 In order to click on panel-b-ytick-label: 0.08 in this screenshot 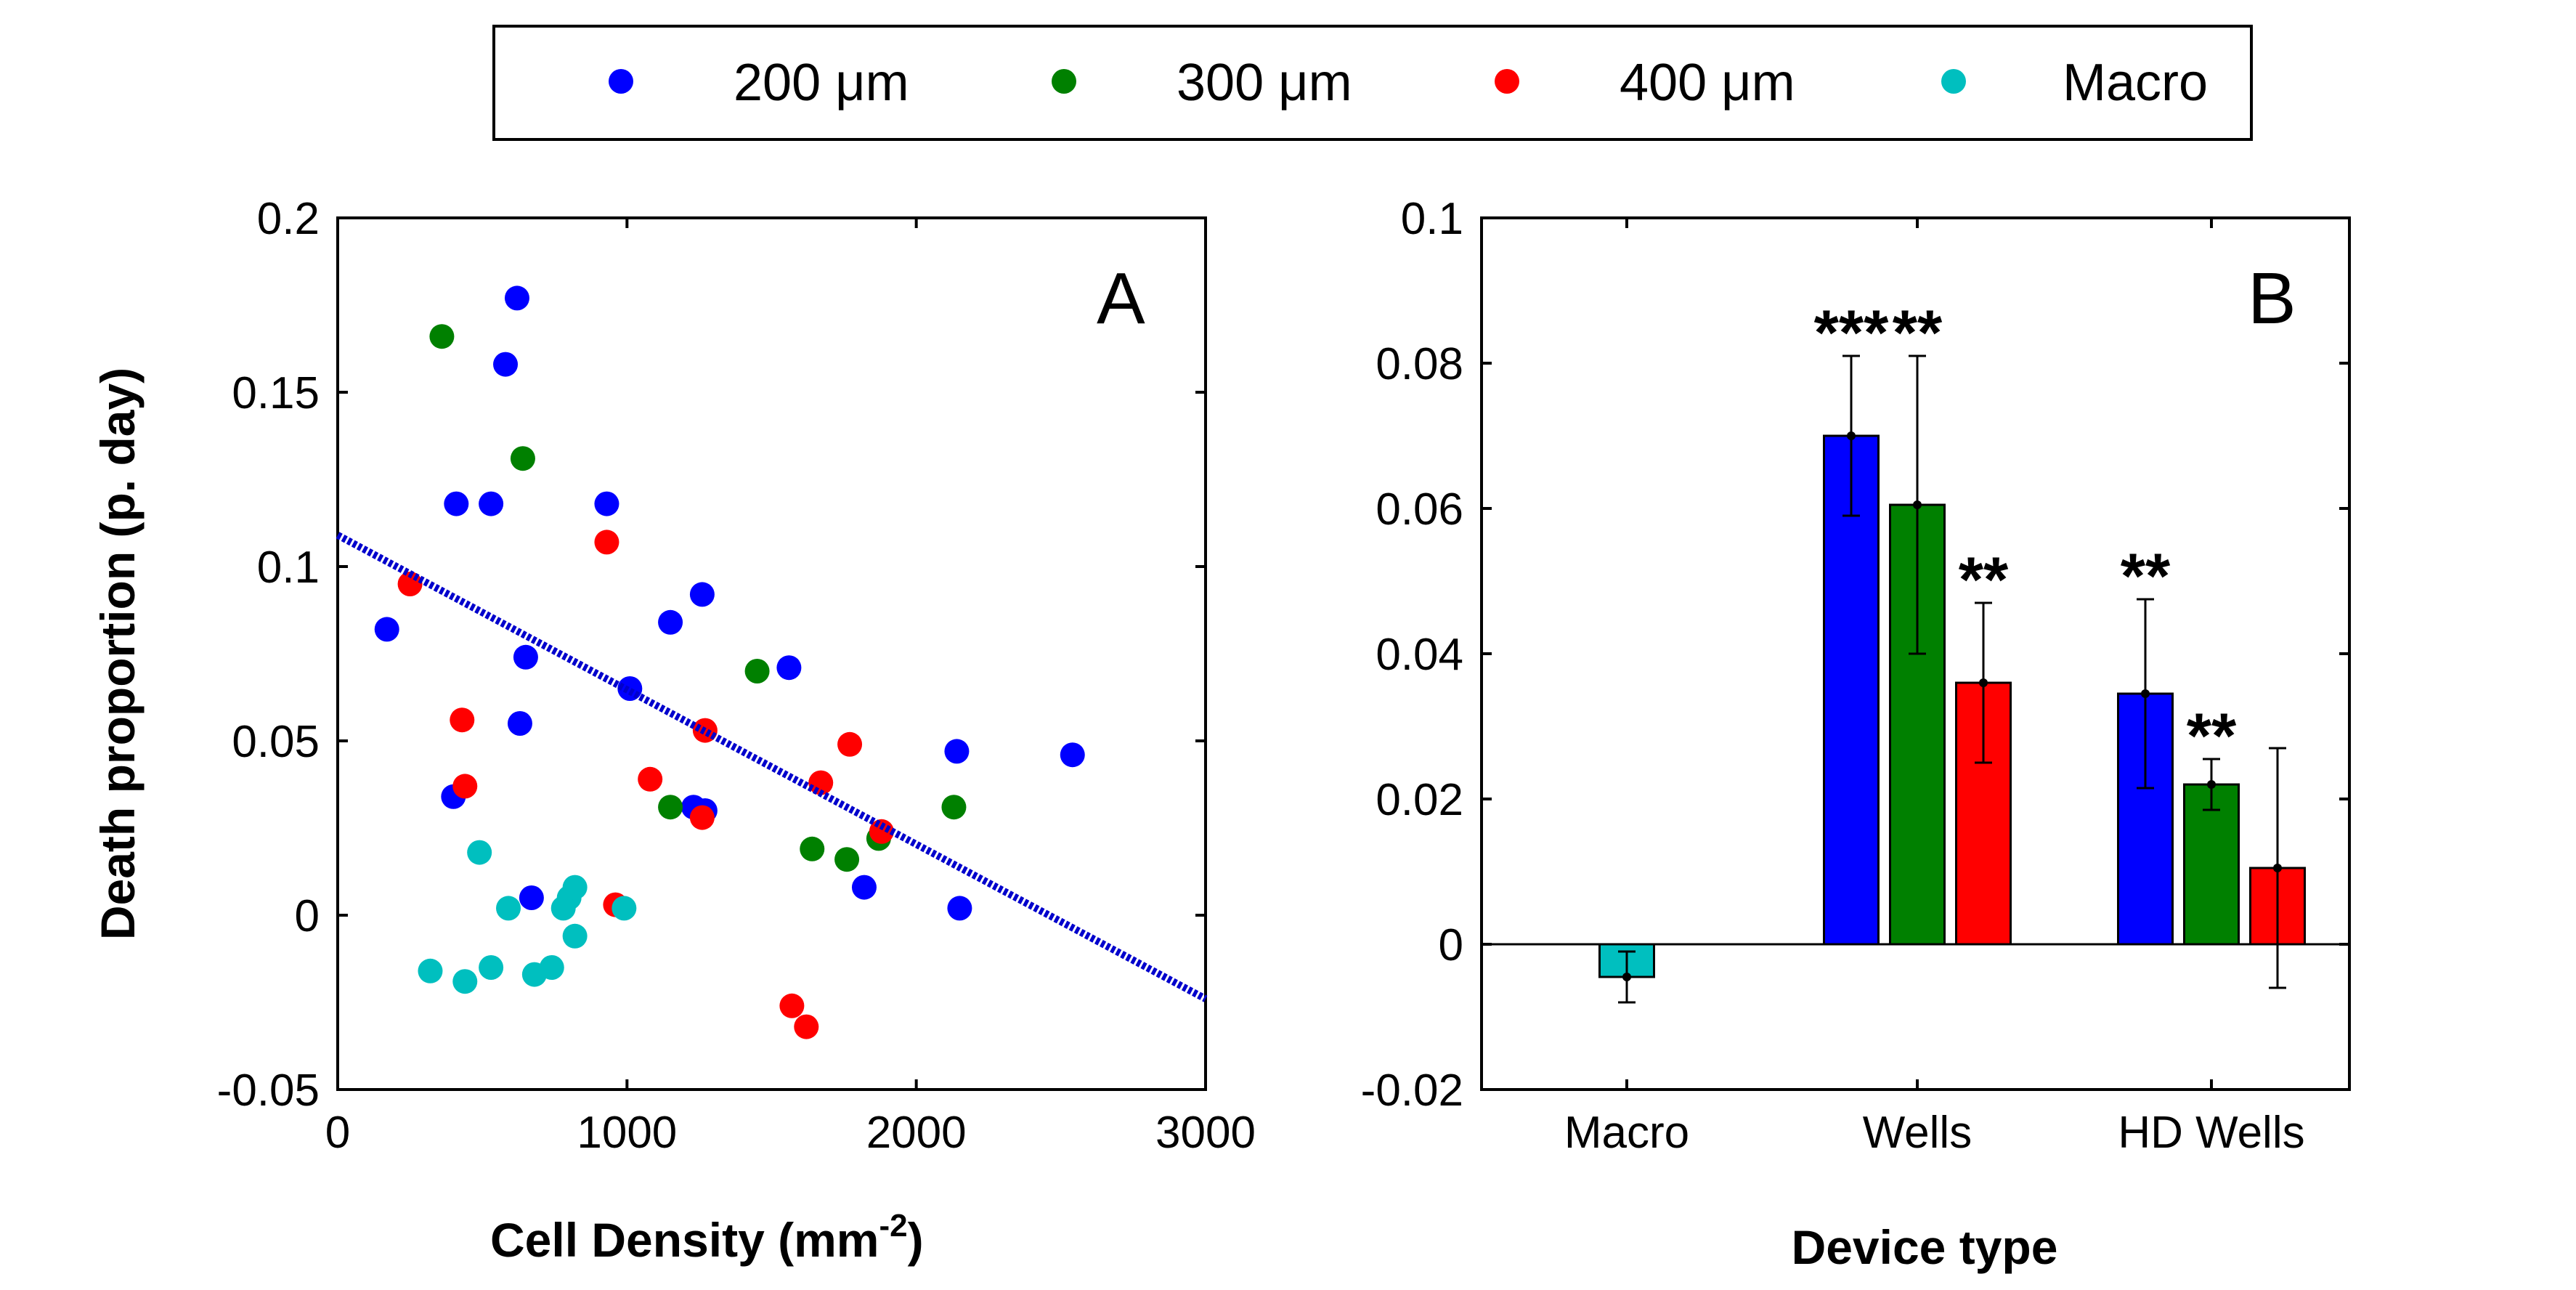, I will do `click(1419, 364)`.